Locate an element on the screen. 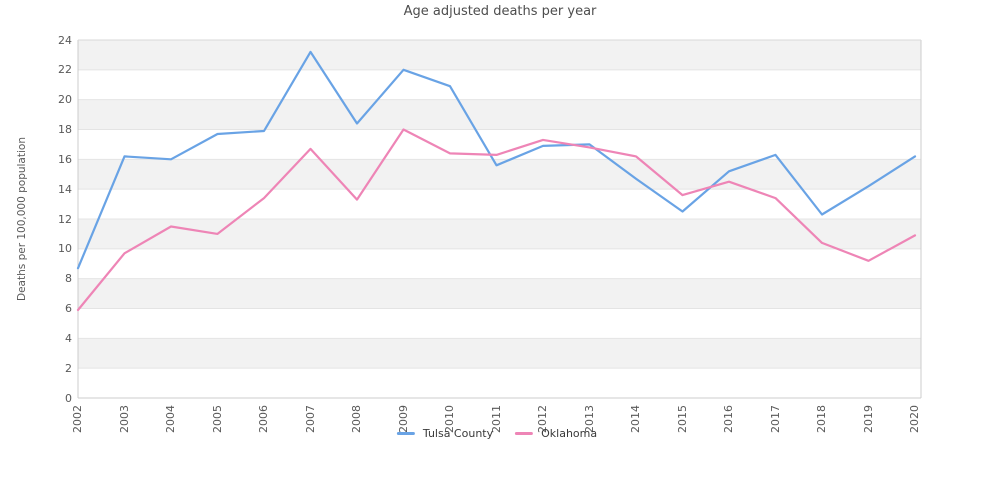 The width and height of the screenshot is (1000, 500). x-tick-label: 2007 is located at coordinates (310, 419).